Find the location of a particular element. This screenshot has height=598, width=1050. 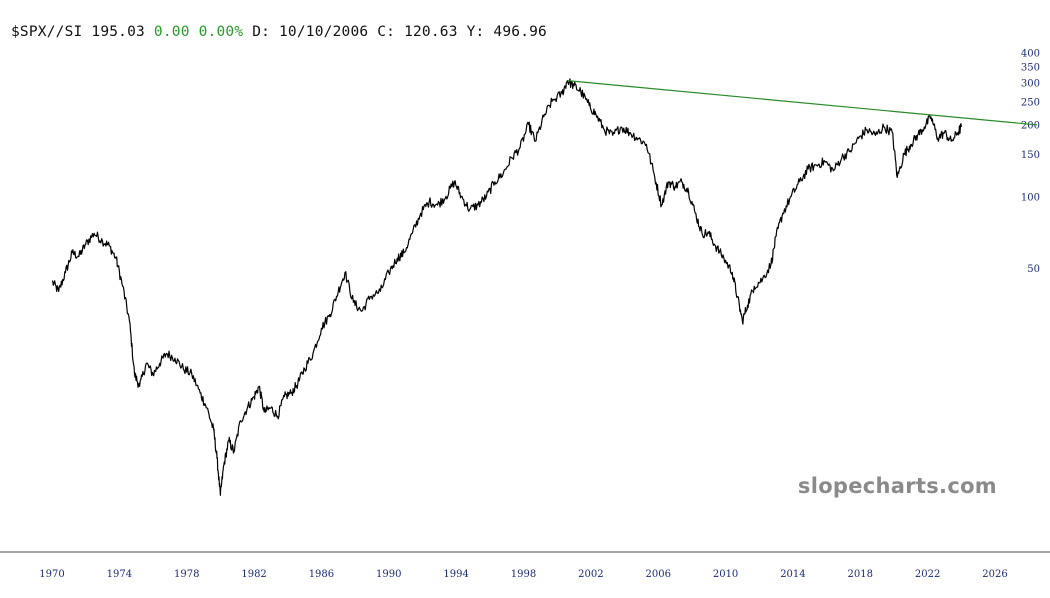

x-tick-label: 1994 is located at coordinates (455, 574).